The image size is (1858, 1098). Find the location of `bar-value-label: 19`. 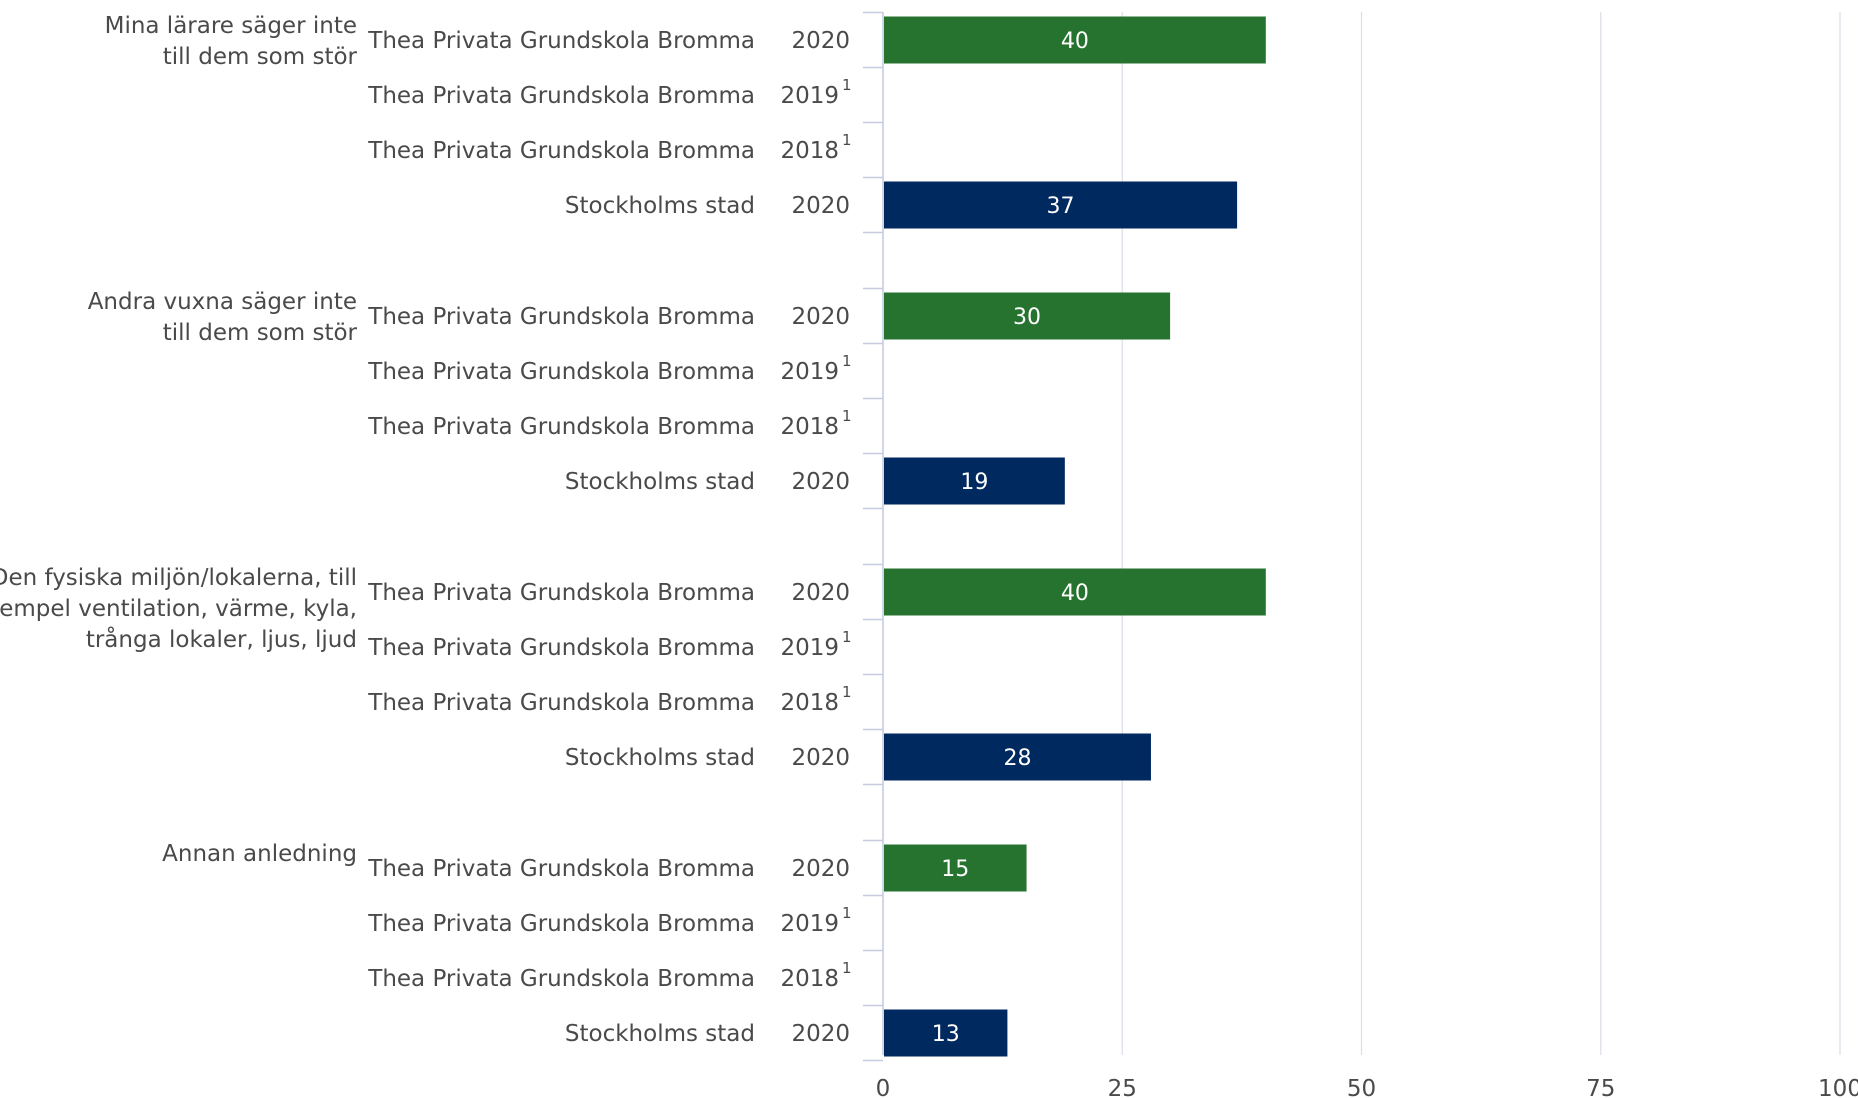

bar-value-label: 19 is located at coordinates (974, 482).